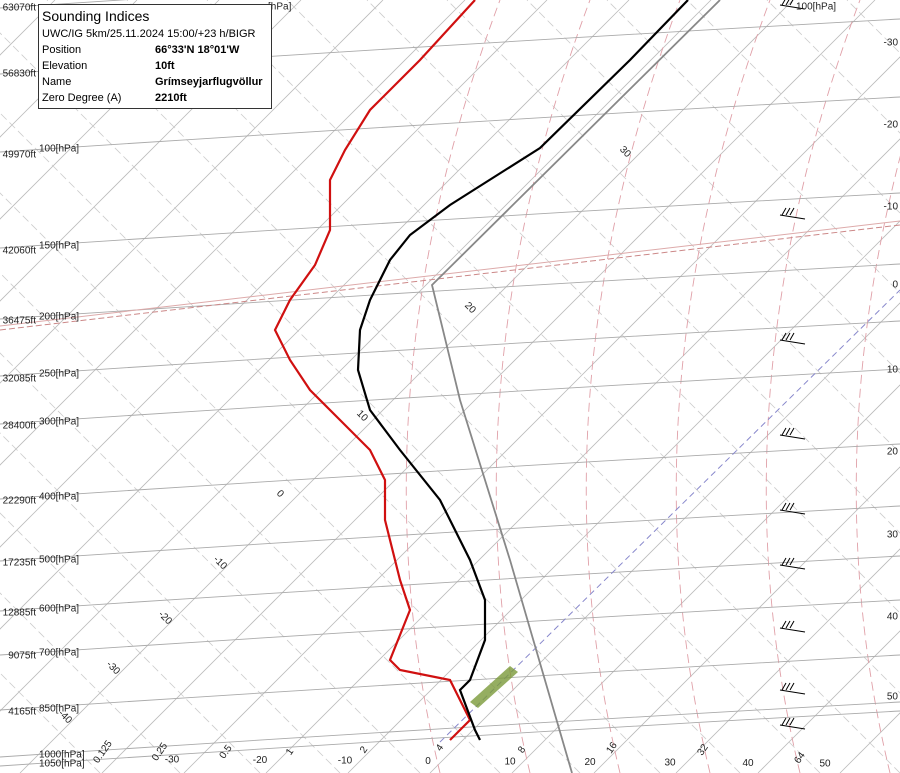 The image size is (900, 773). Describe the element at coordinates (155, 82) in the screenshot. I see `info-row: Name Grímseyjarflugvöllur` at that location.